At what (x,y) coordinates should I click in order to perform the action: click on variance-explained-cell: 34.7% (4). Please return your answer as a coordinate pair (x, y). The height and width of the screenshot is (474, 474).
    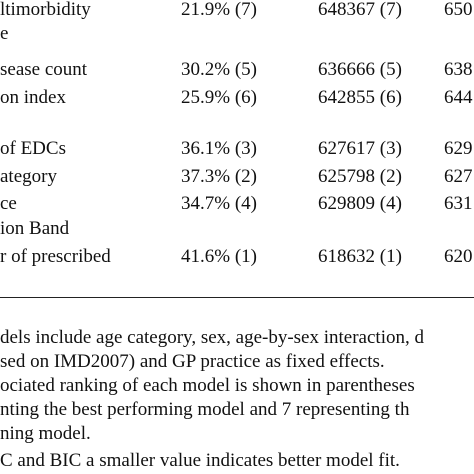
    Looking at the image, I should click on (219, 203).